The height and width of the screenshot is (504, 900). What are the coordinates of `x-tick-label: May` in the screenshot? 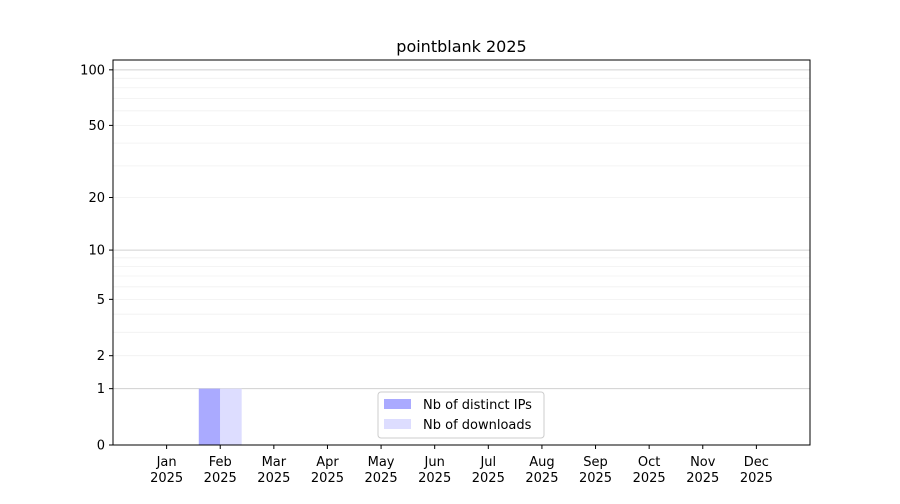 It's located at (381, 462).